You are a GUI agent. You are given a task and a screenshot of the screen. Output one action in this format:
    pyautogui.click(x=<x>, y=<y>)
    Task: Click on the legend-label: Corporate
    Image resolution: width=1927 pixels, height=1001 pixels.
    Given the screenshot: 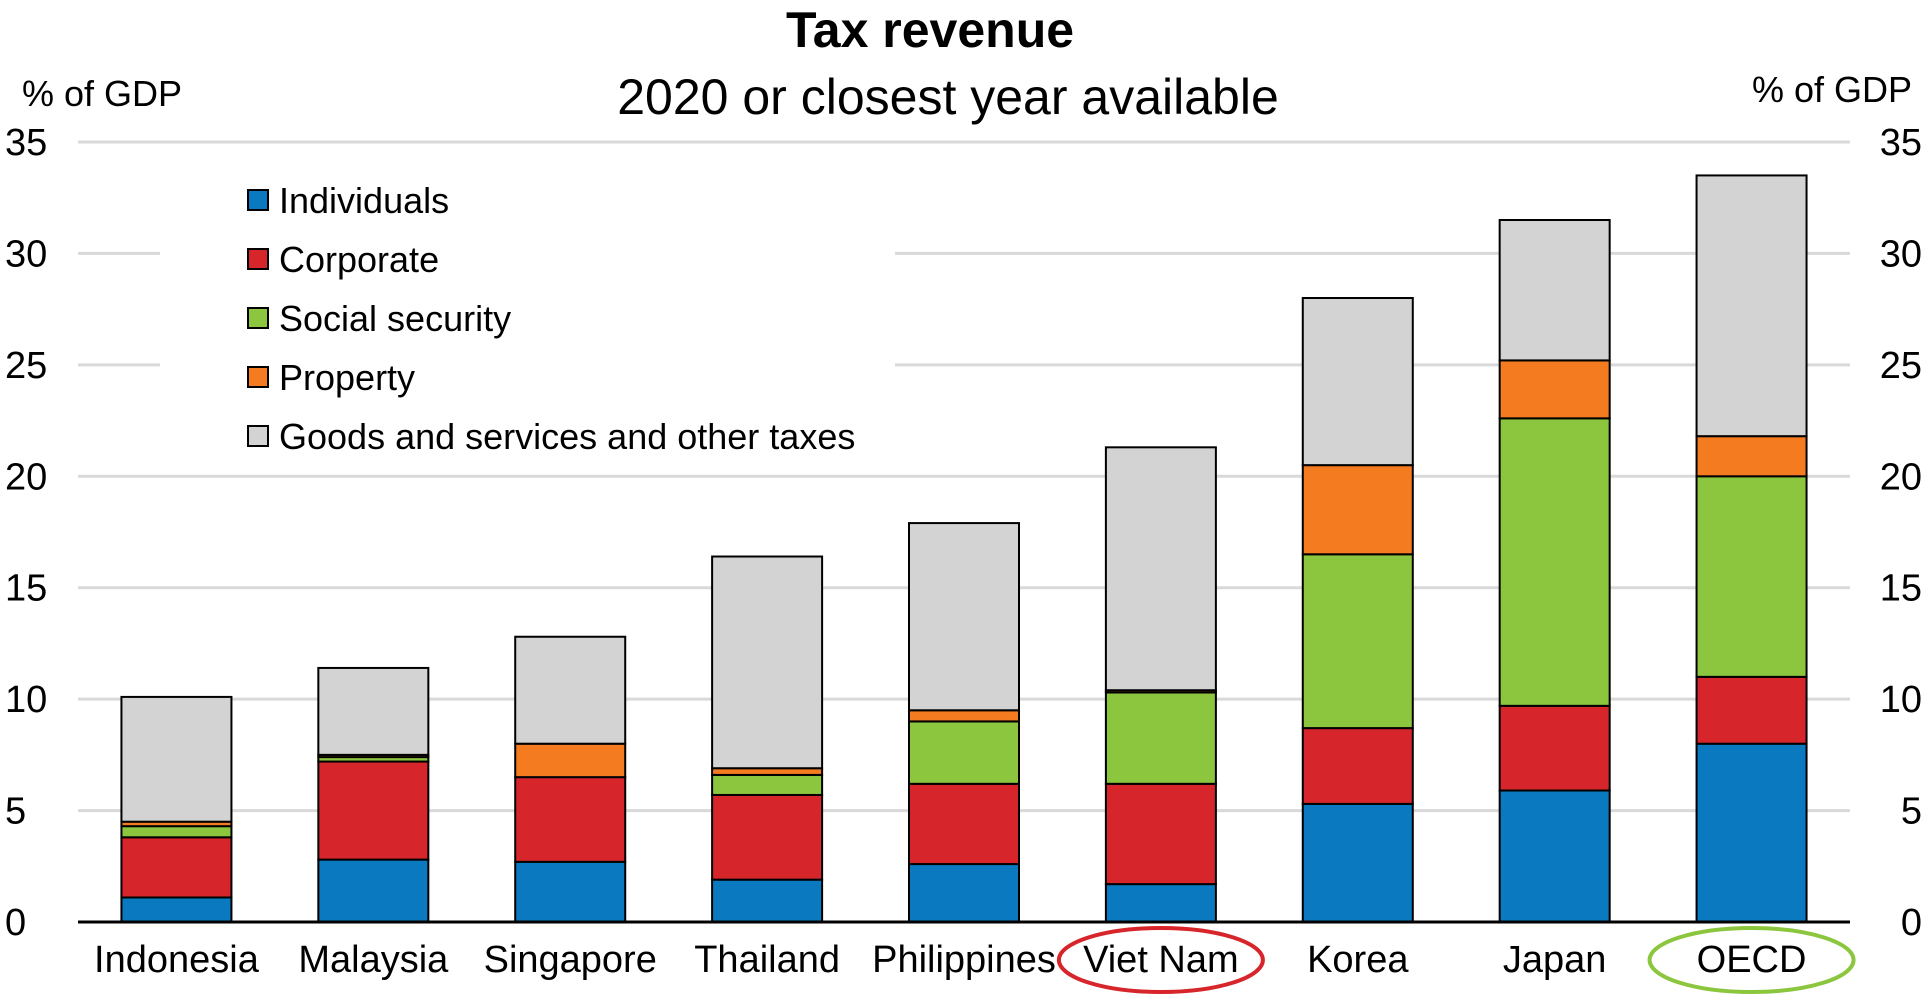 What is the action you would take?
    pyautogui.click(x=359, y=259)
    